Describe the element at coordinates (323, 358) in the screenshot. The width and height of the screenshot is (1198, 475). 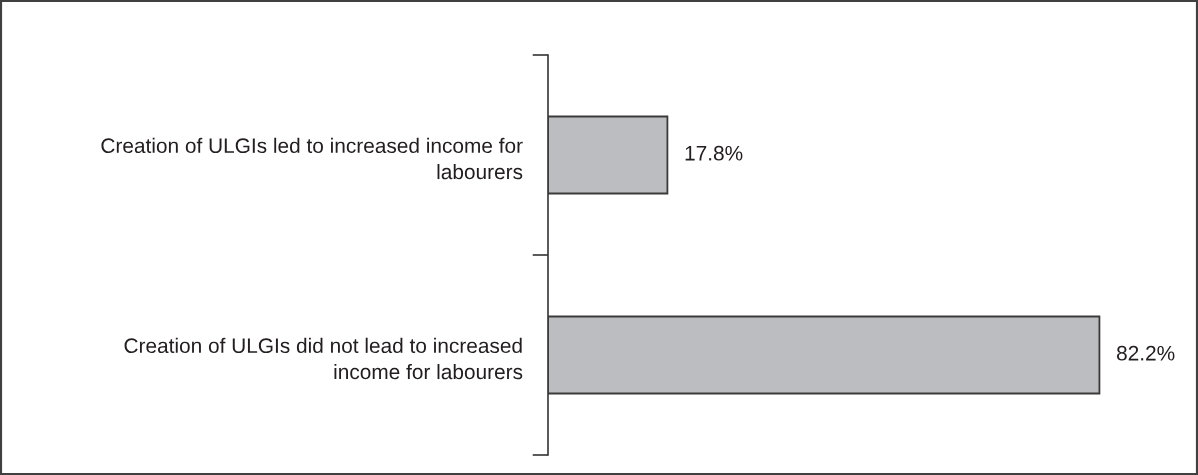
I see `y-tick-label: Creation of ULGIs did not lead to increased income for labourers` at that location.